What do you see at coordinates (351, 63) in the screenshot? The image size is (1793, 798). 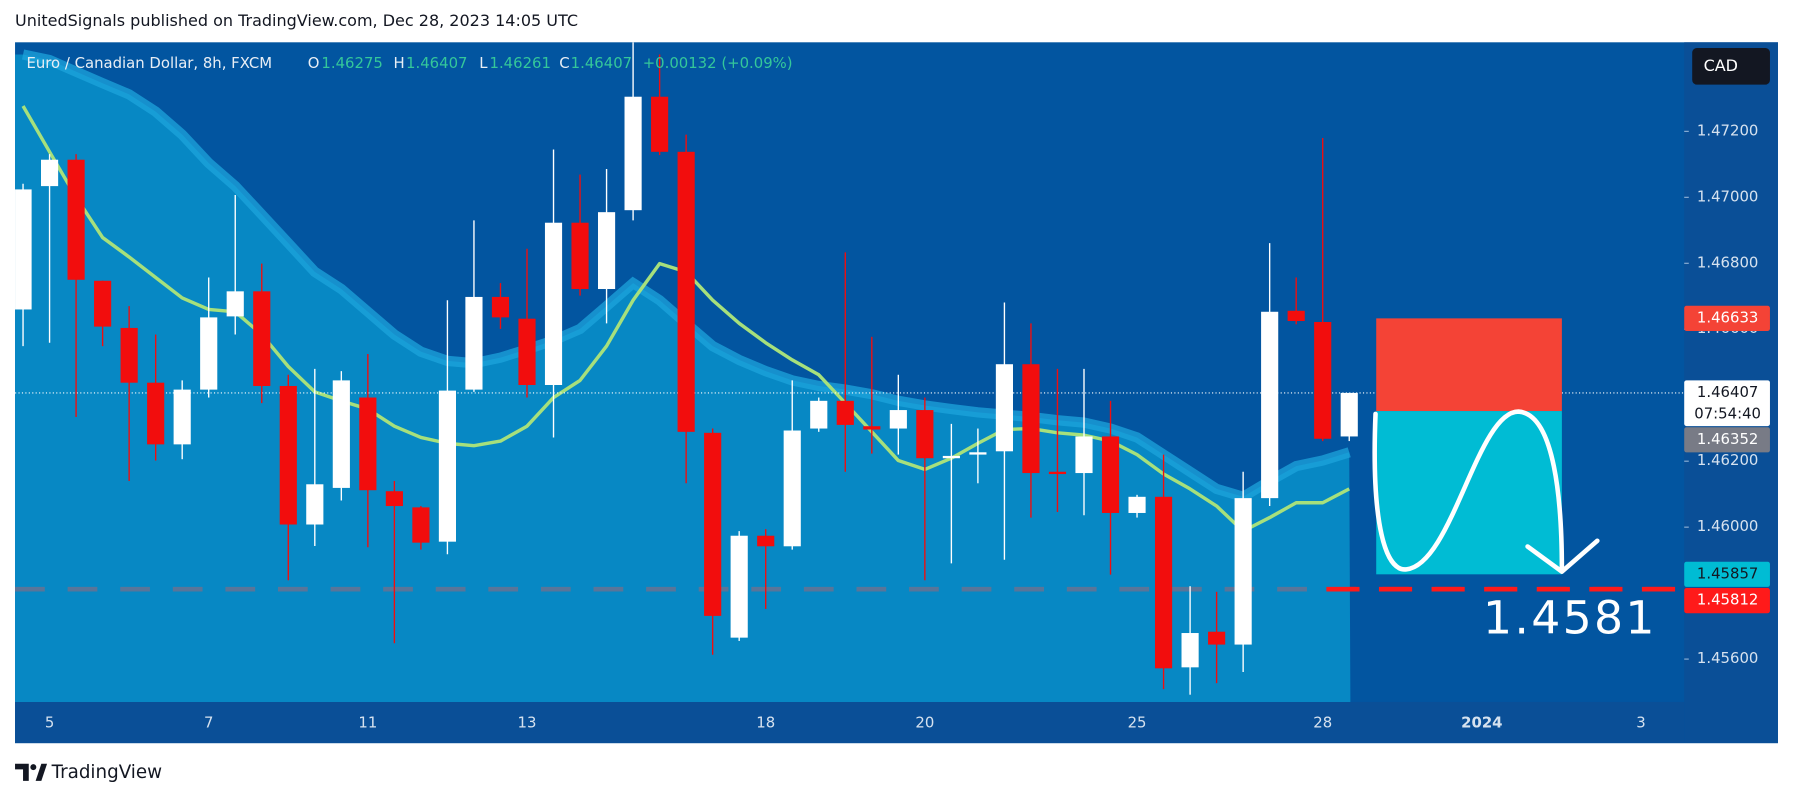 I see `legend-value: 1.46275` at bounding box center [351, 63].